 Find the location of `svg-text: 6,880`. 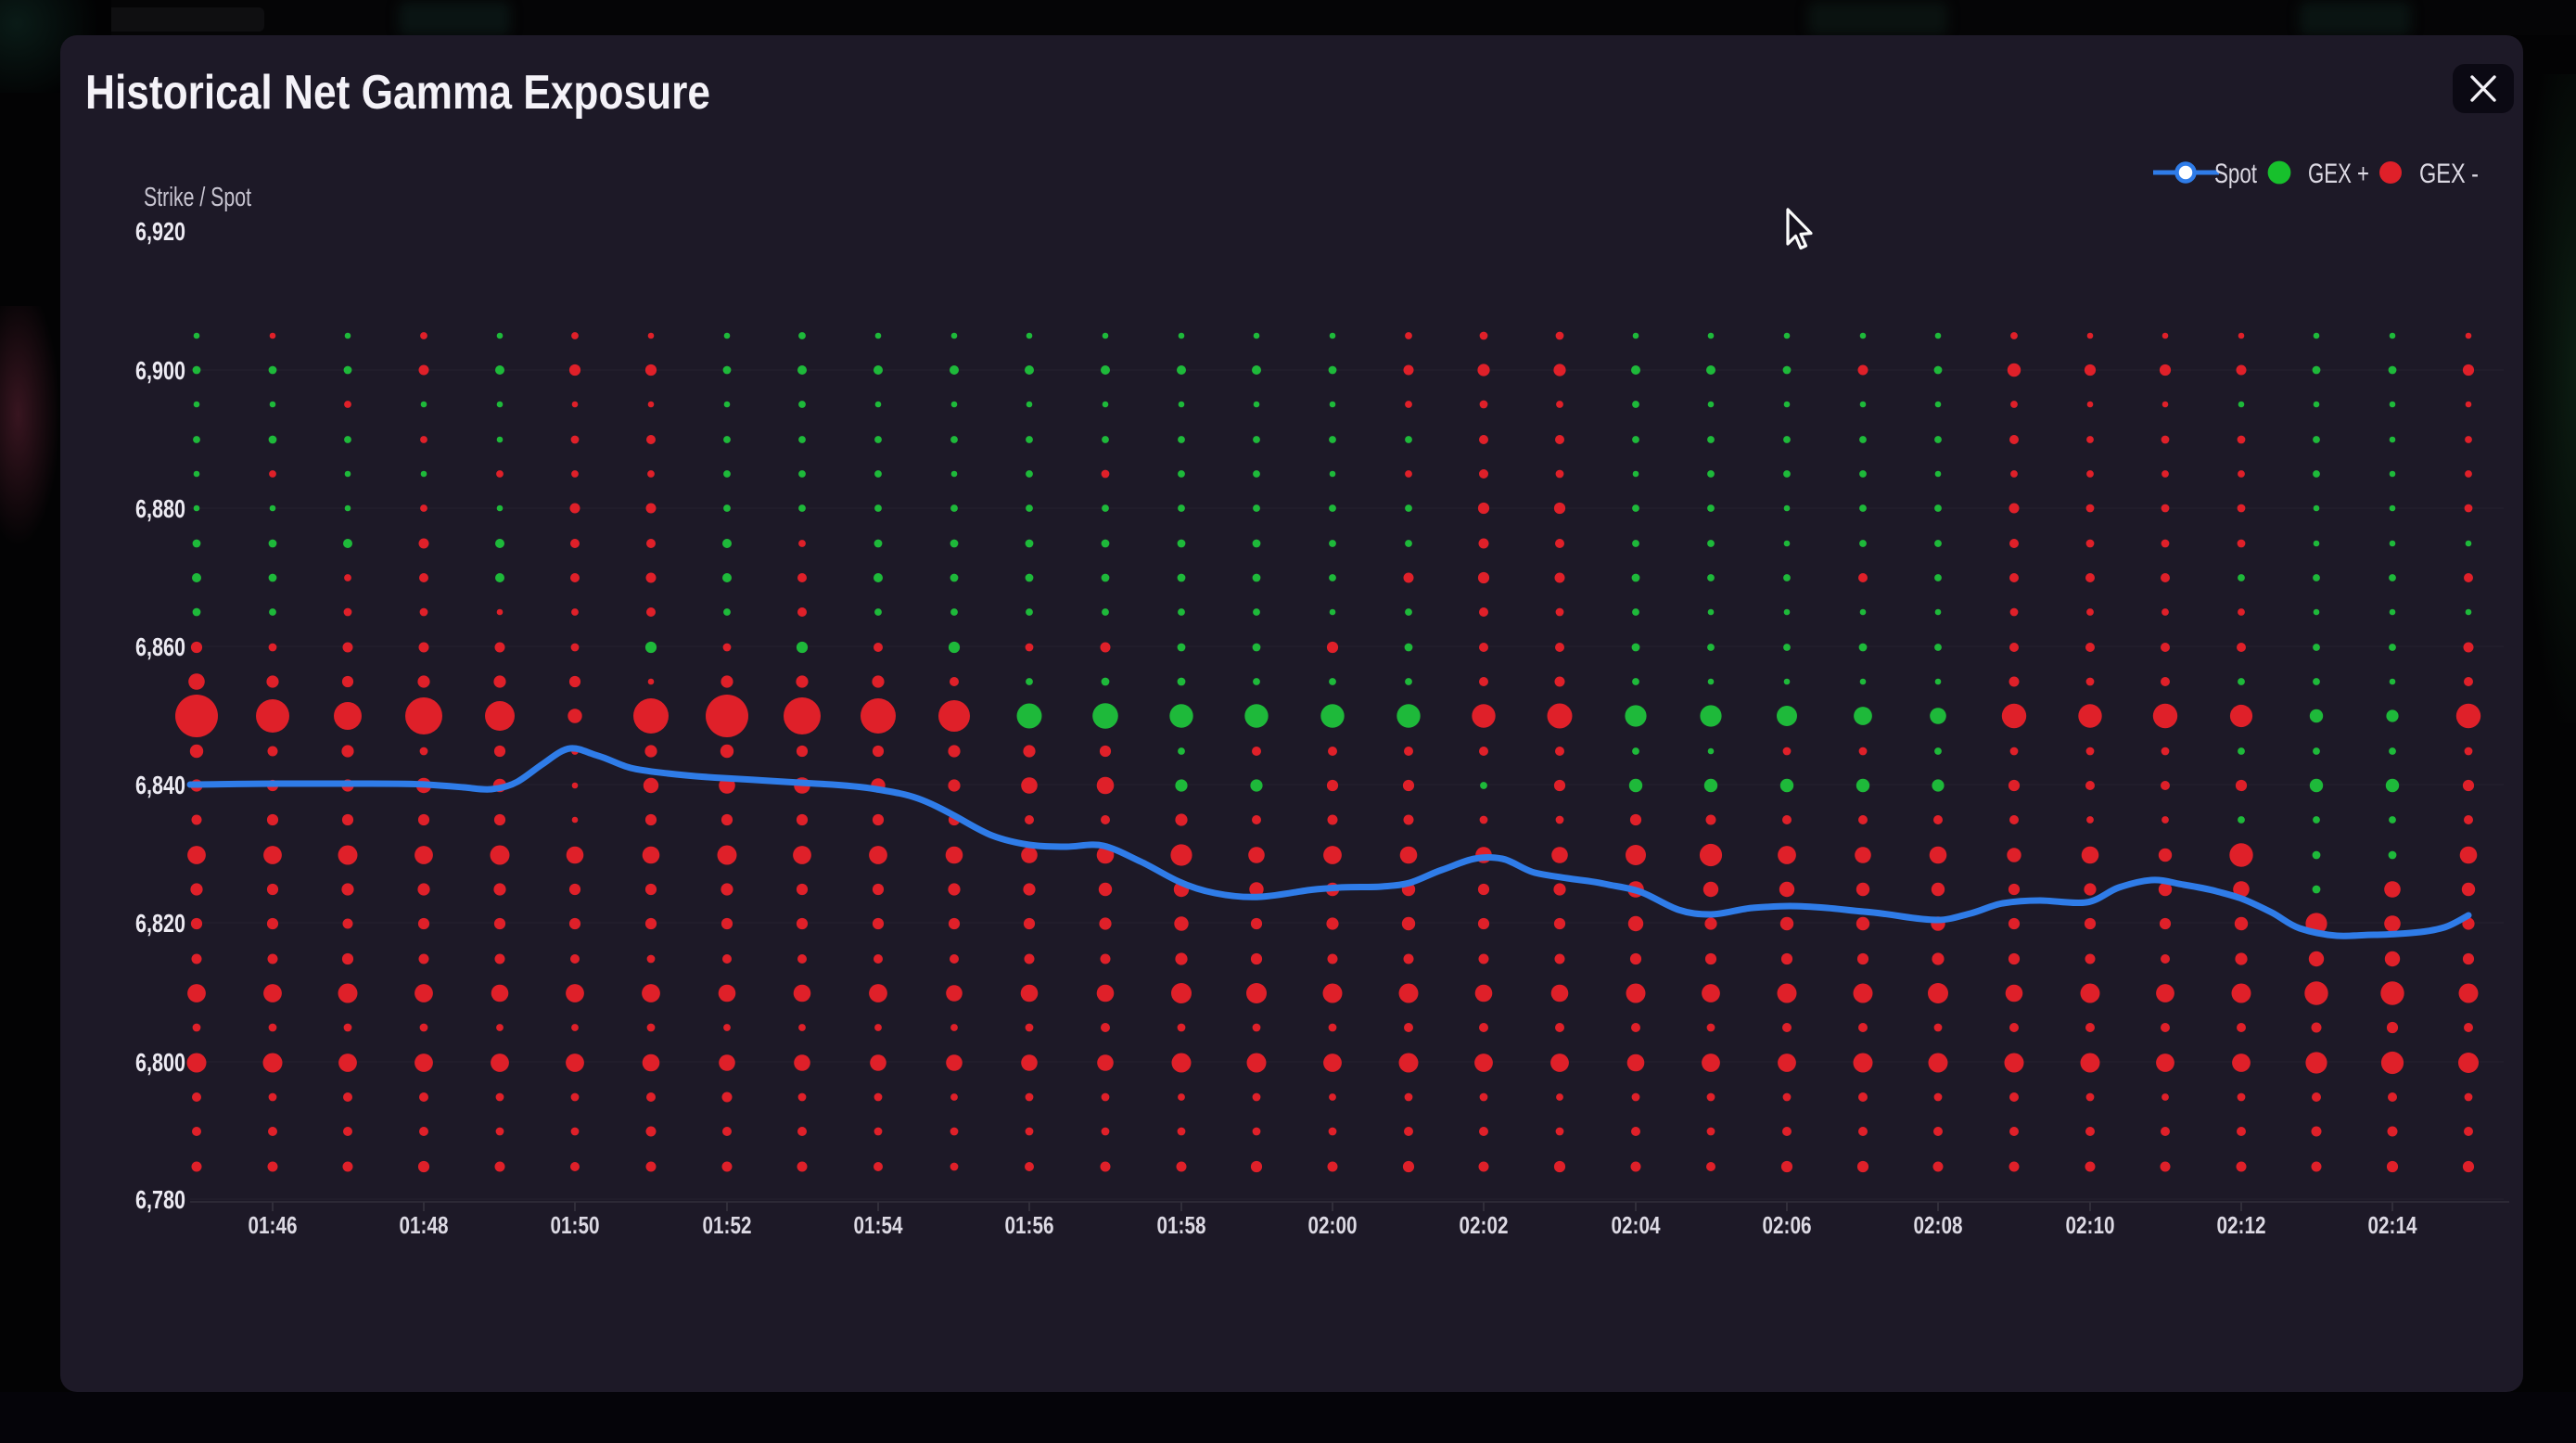

svg-text: 6,880 is located at coordinates (160, 508).